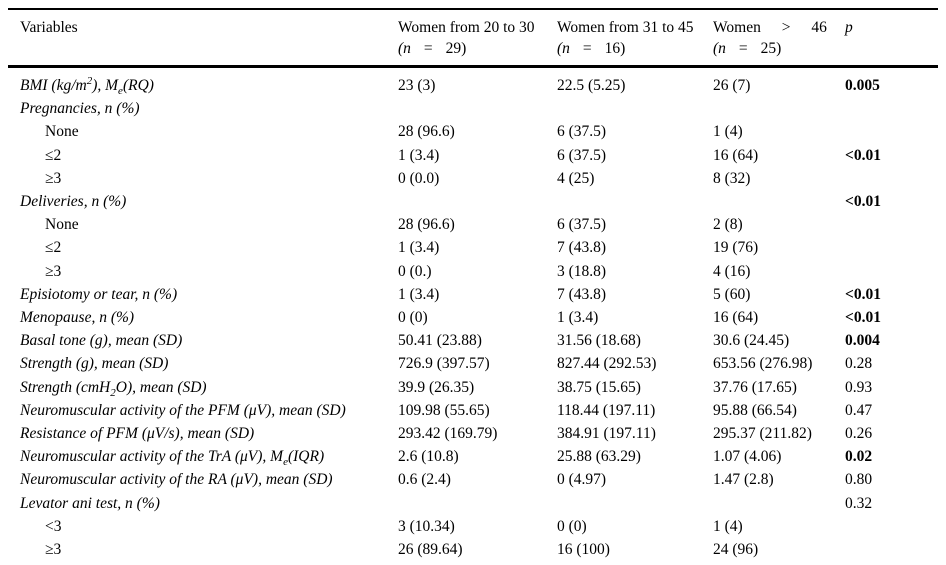  Describe the element at coordinates (440, 341) in the screenshot. I see `value-cell-group1: 50.41 (23.88)` at that location.